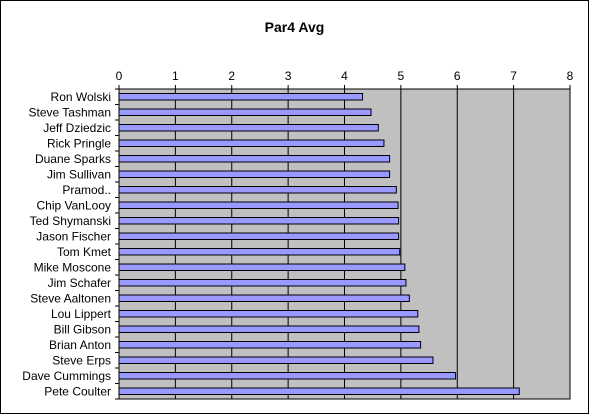 The image size is (589, 414). I want to click on category-label: Pete Coulter, so click(77, 391).